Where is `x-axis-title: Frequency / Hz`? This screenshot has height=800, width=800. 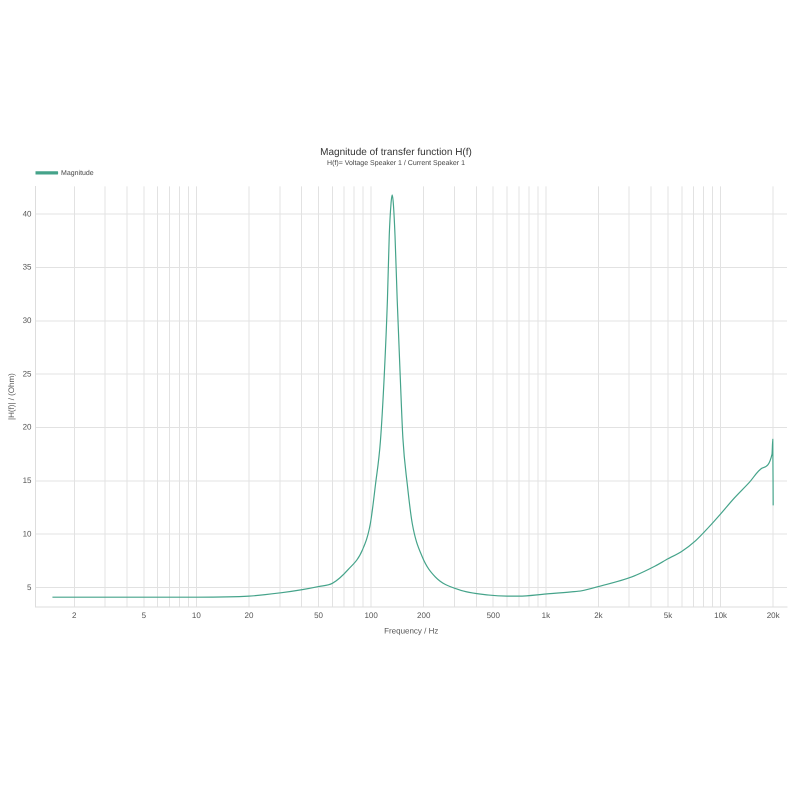 x-axis-title: Frequency / Hz is located at coordinates (411, 631).